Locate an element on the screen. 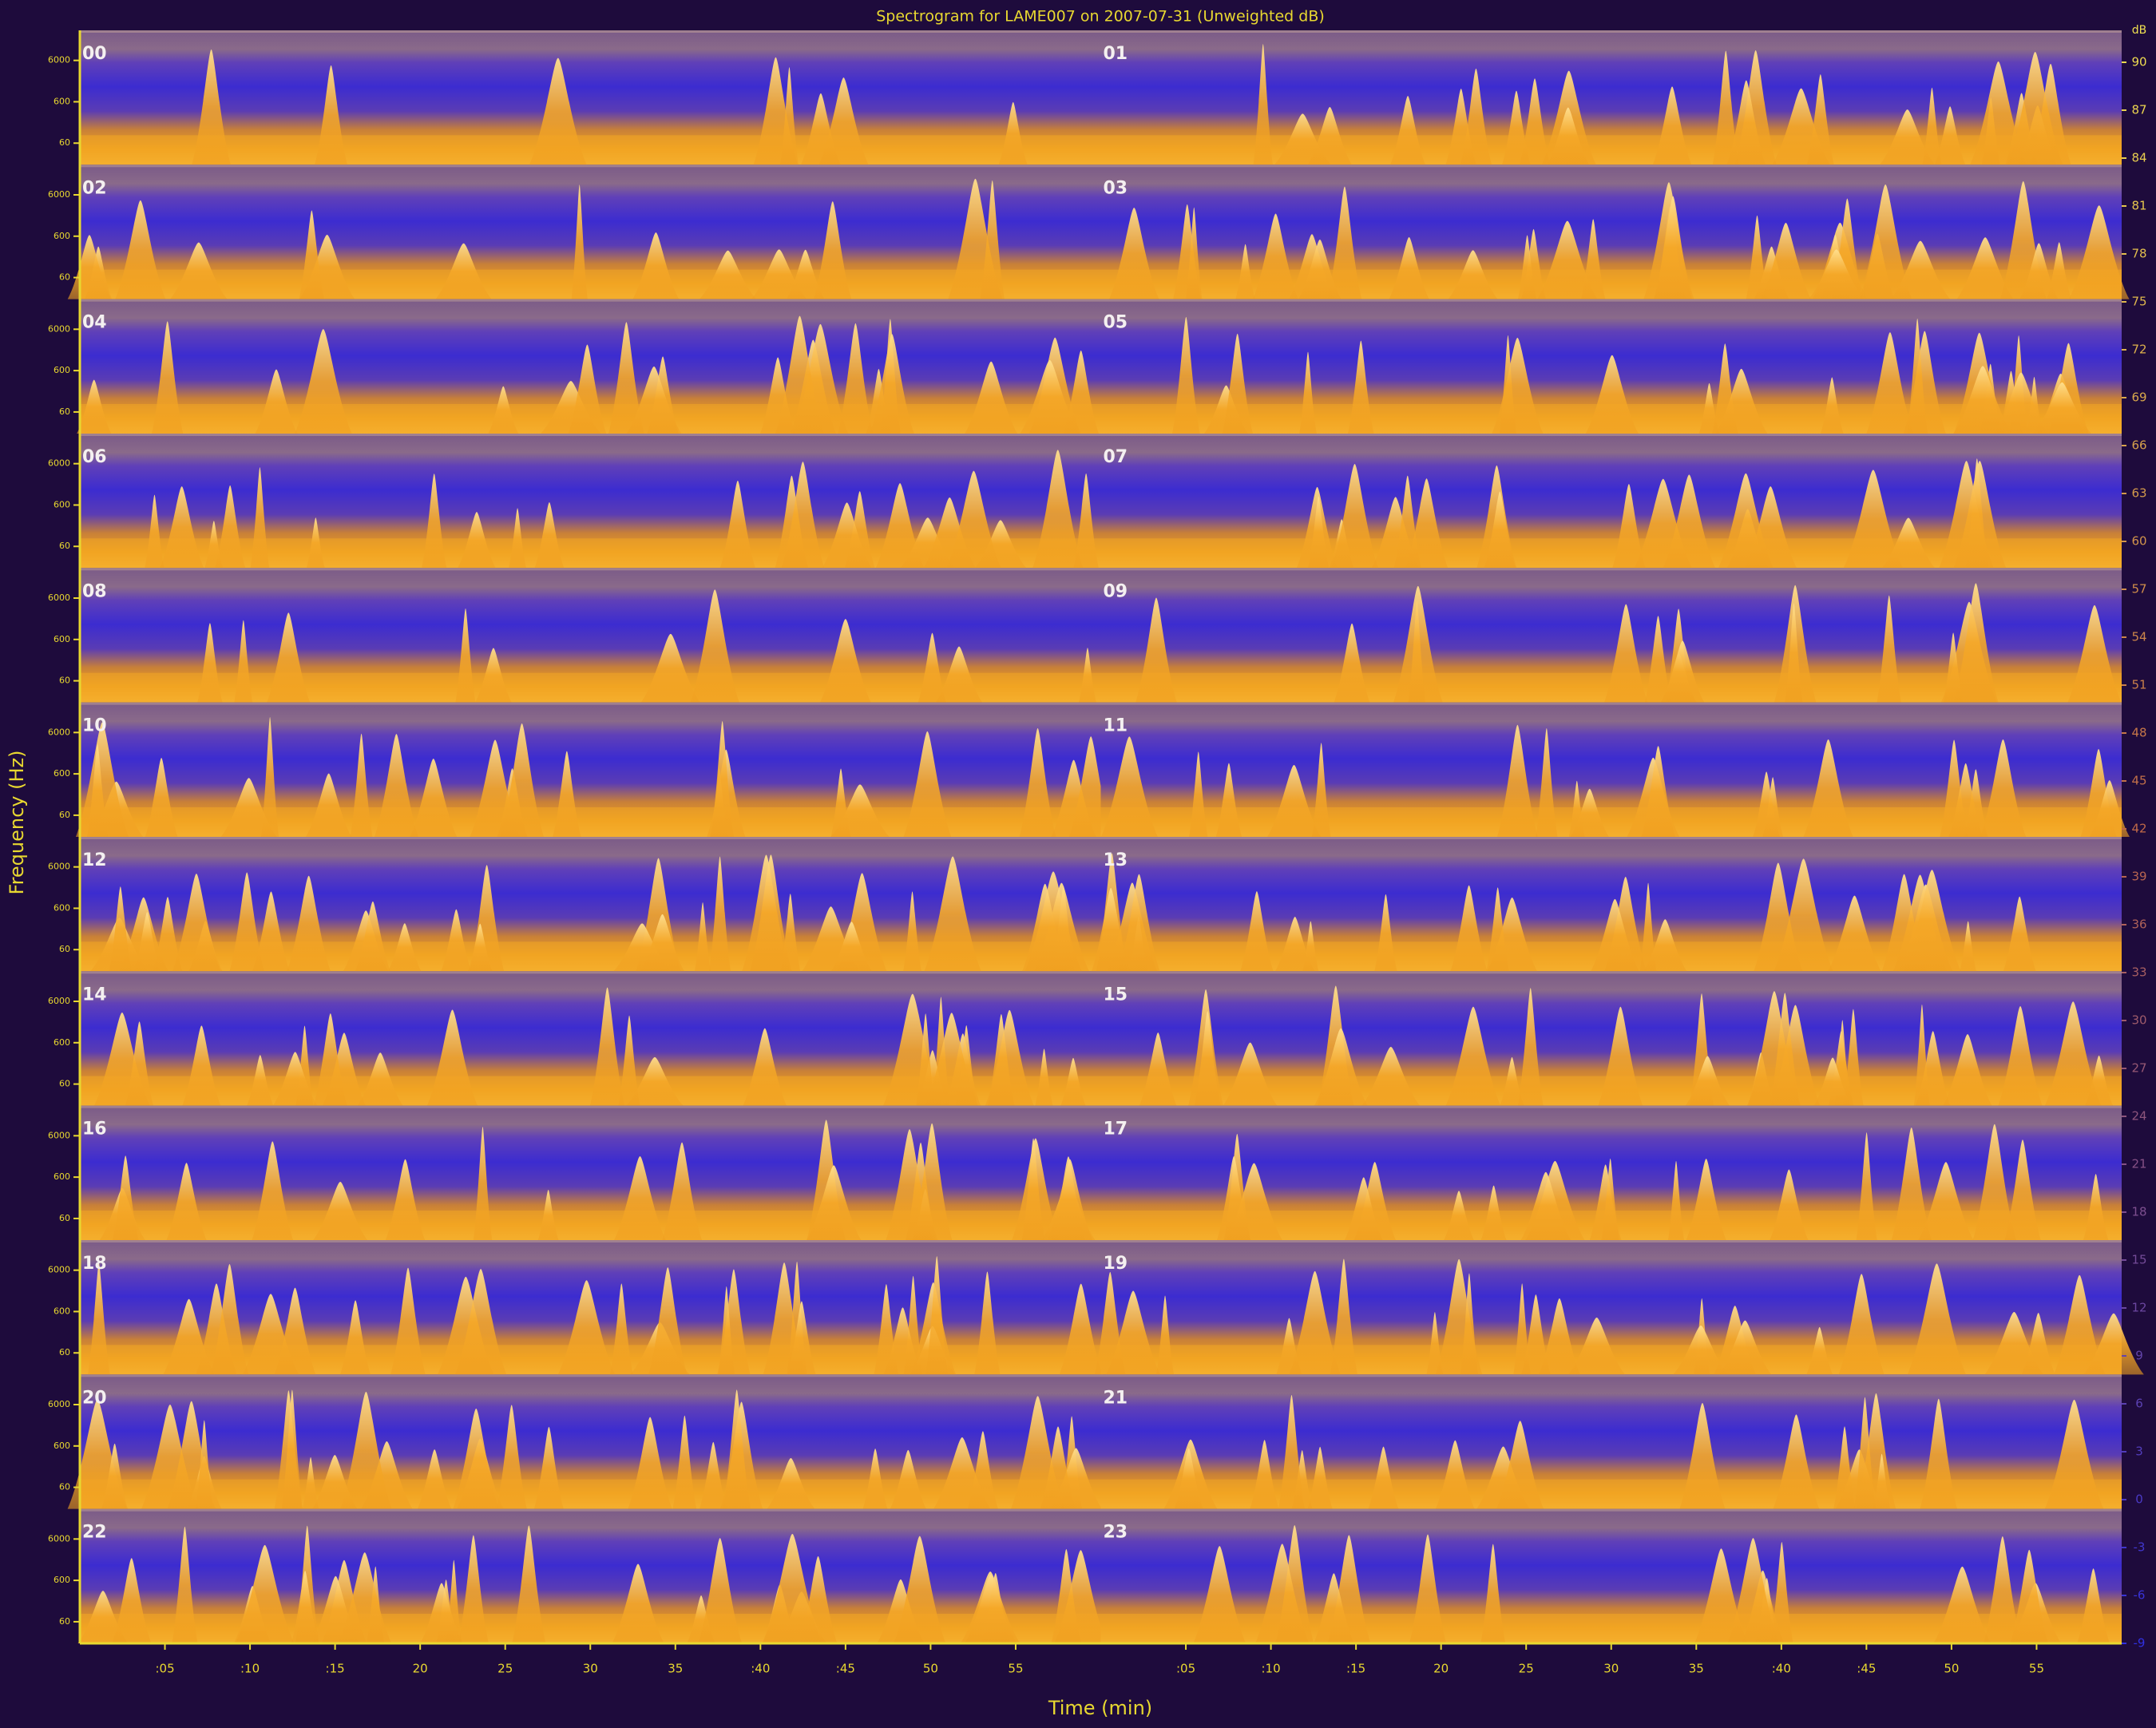 This screenshot has width=2156, height=1728. colorbar-tick-label: 87 is located at coordinates (2138, 110).